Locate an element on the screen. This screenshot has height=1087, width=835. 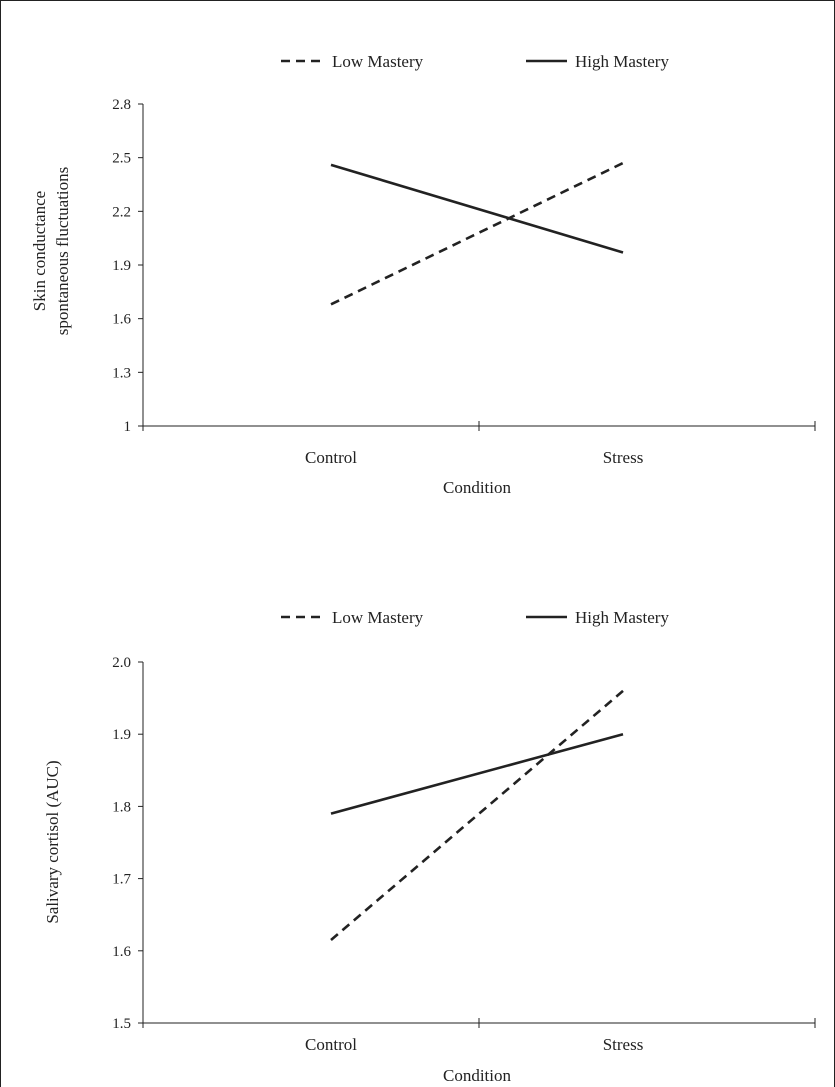
y-tick-label: 2.0 is located at coordinates (121, 663).